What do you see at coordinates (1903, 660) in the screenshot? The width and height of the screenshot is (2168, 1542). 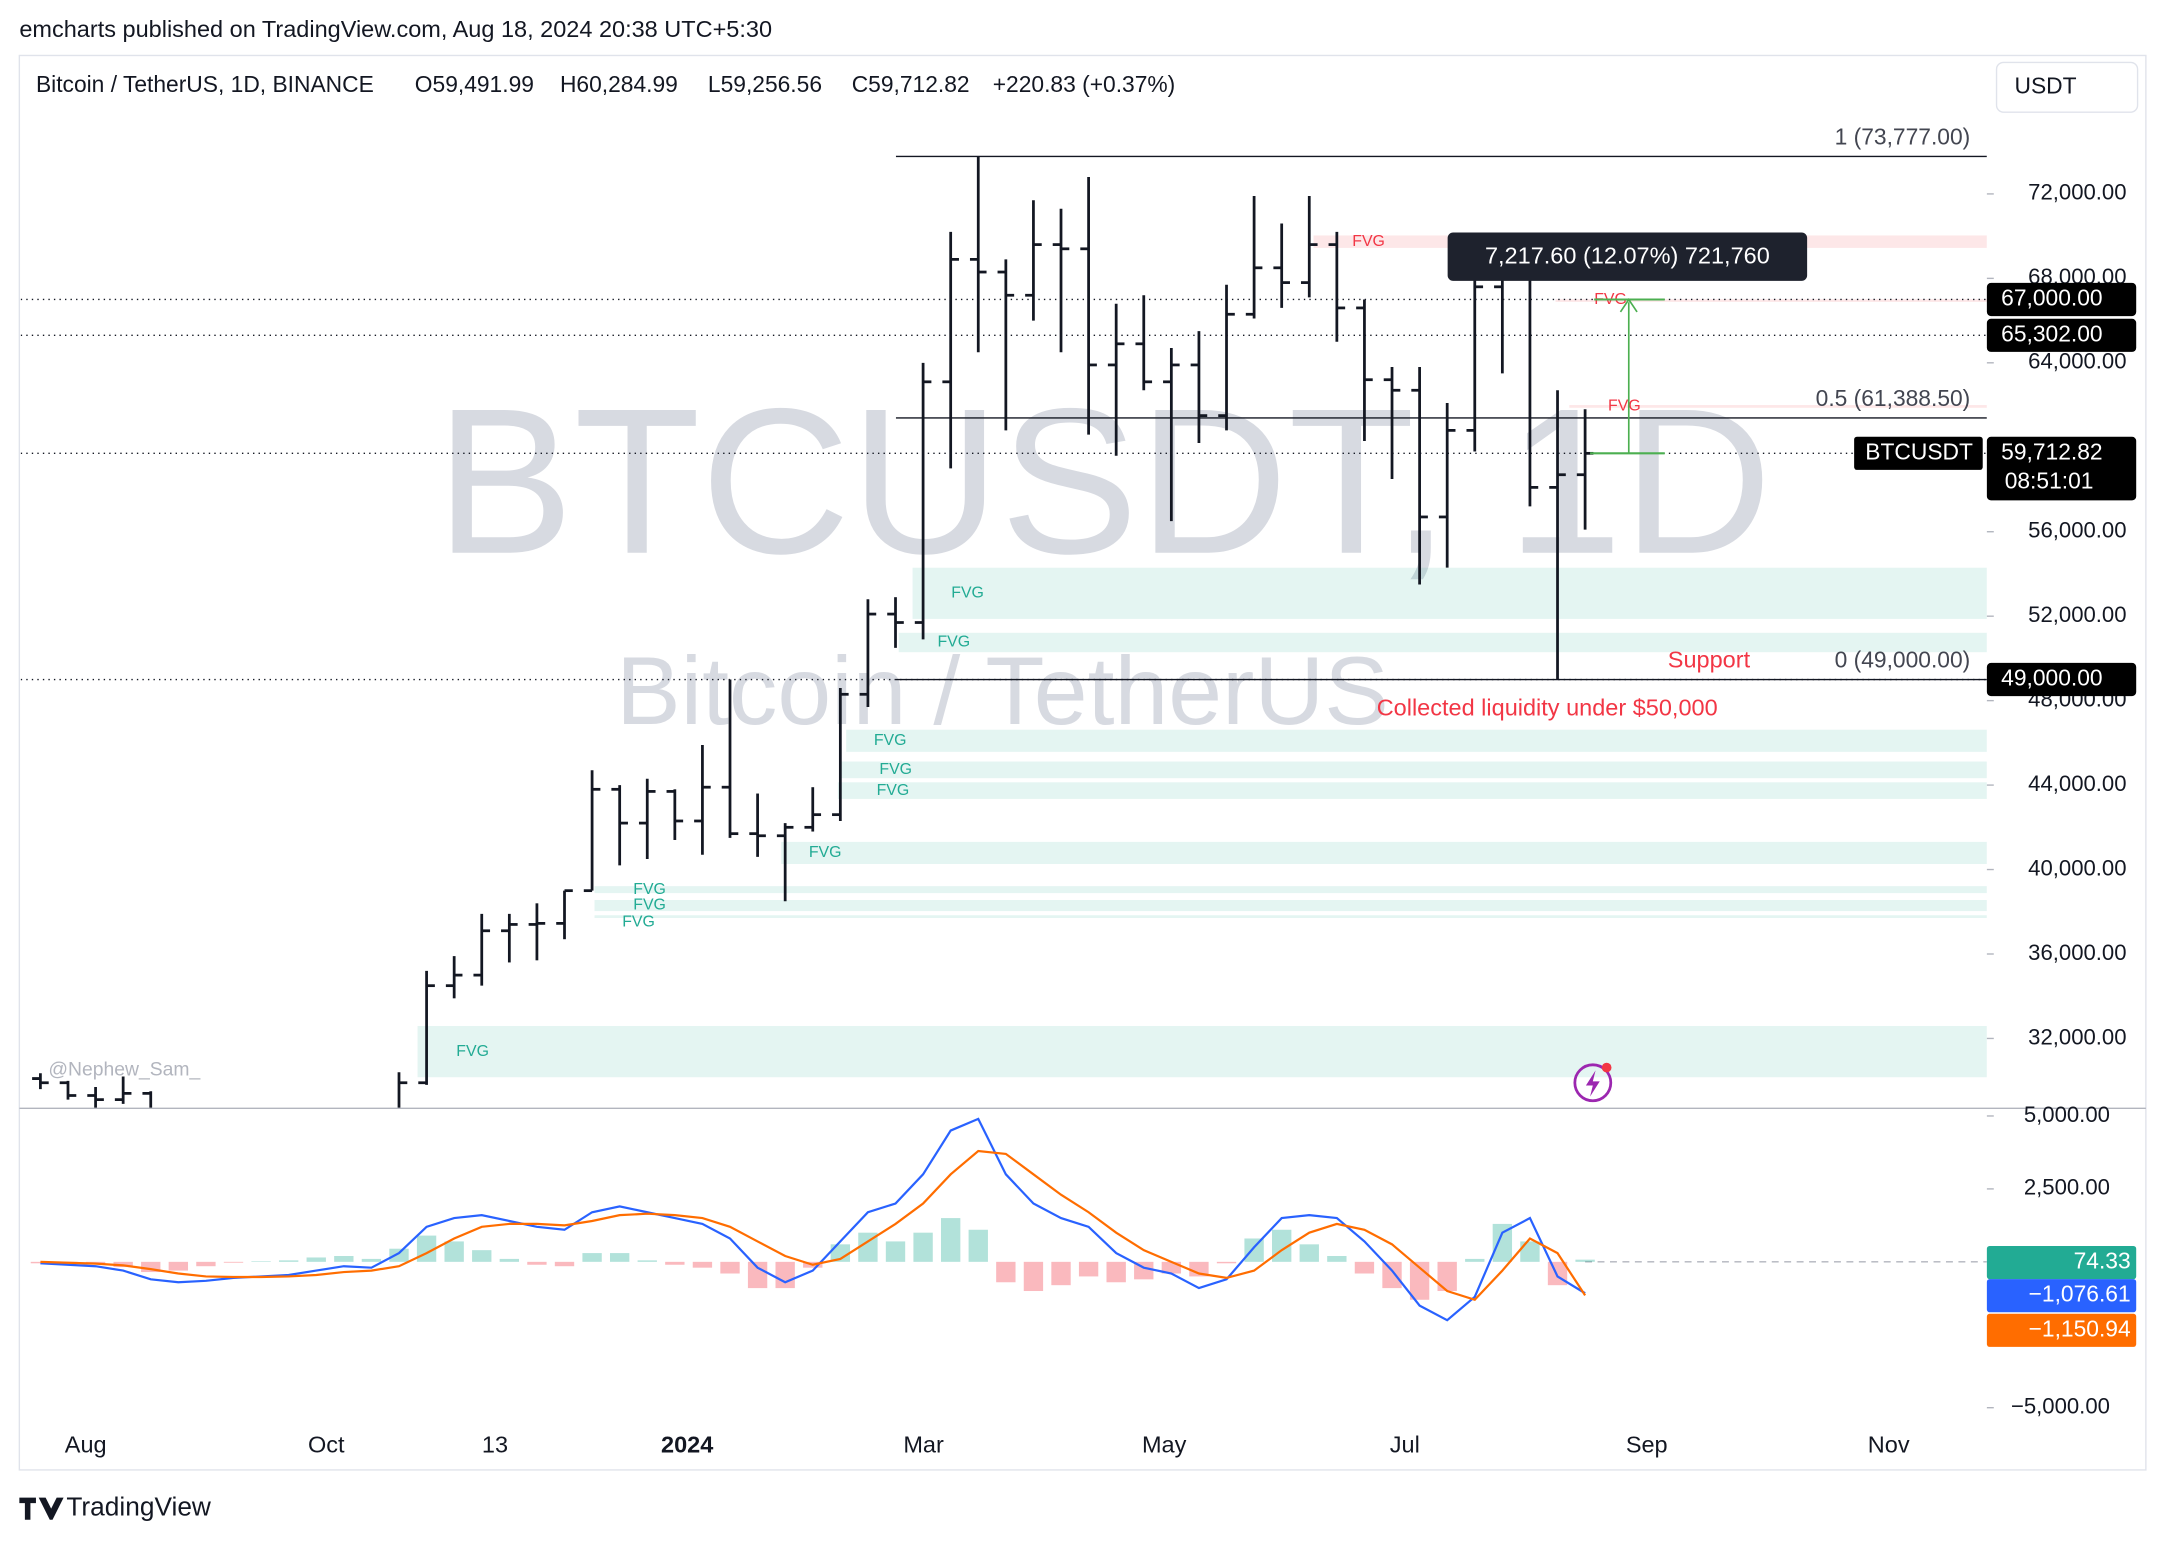 I see `fib-label: 0 (49,000.00)` at bounding box center [1903, 660].